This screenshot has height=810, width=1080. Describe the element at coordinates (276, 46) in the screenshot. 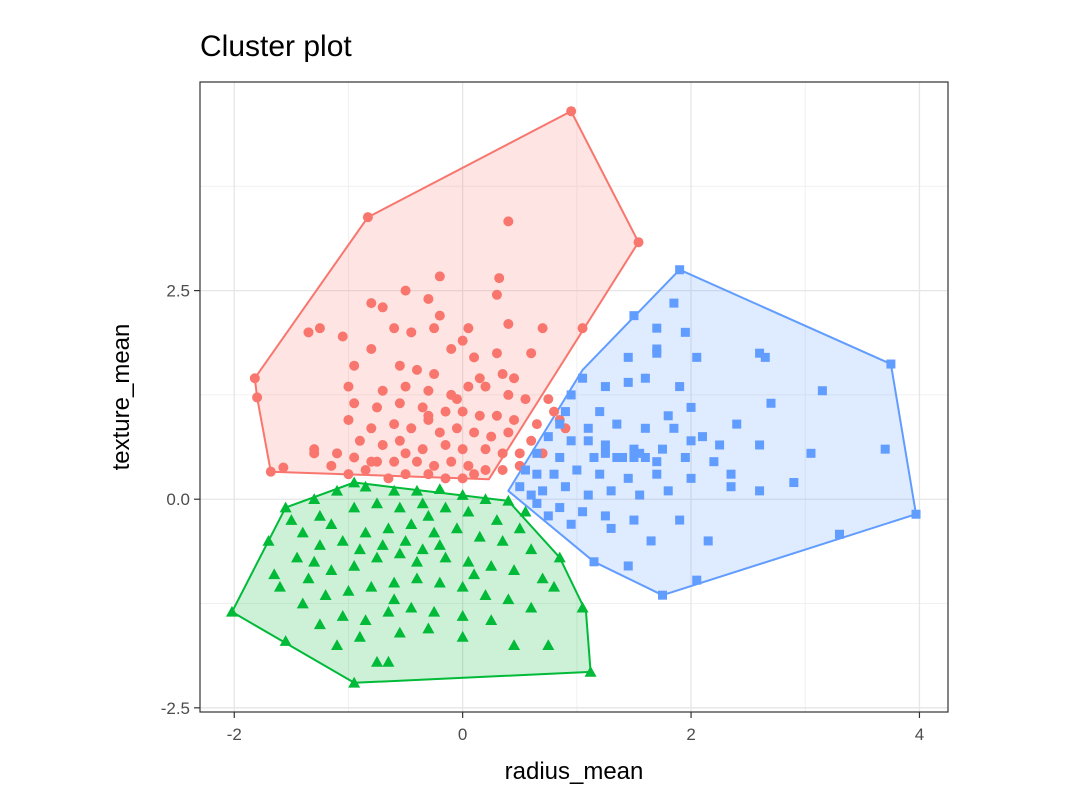

I see `chart-title: Cluster plot` at that location.